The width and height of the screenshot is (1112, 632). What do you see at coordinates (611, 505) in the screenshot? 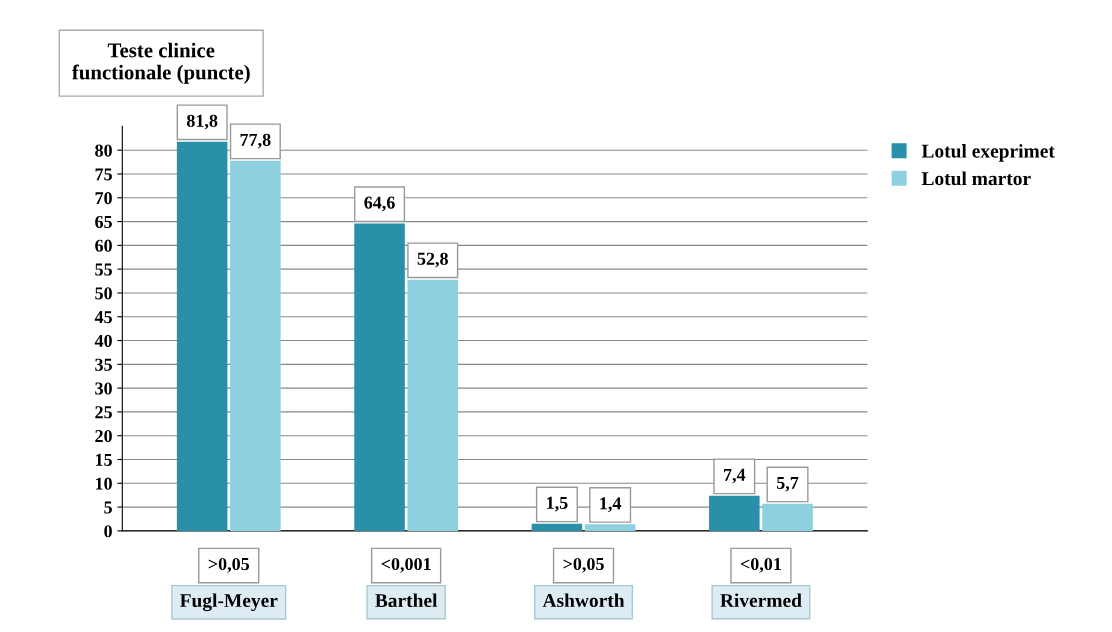
I see `data-label: 1,4` at bounding box center [611, 505].